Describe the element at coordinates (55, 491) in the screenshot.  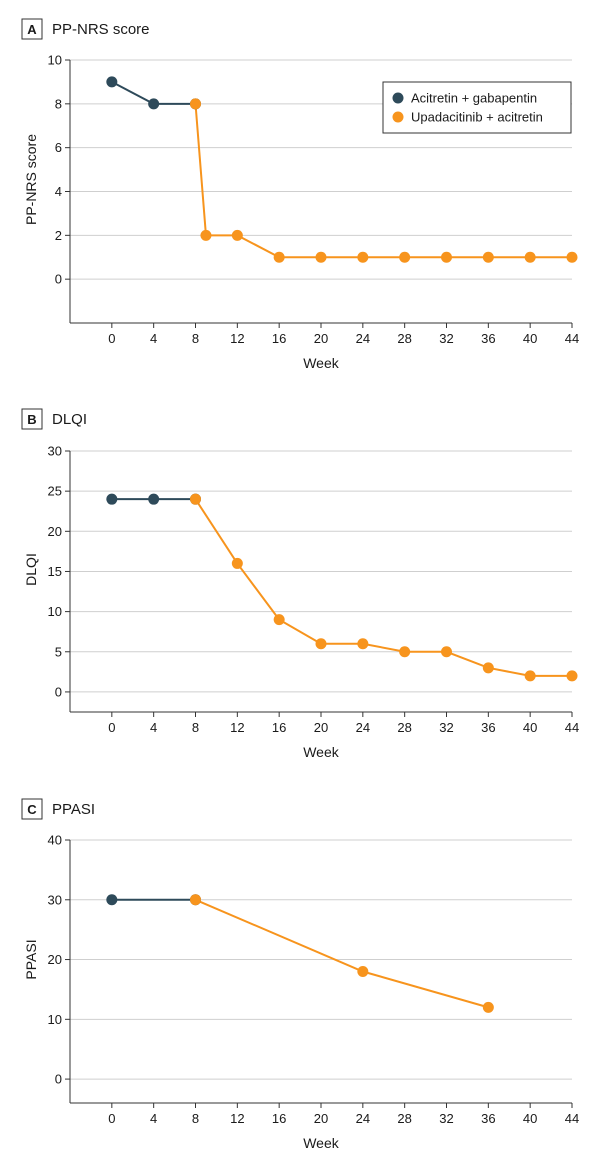
I see `y-tick-label: 25` at that location.